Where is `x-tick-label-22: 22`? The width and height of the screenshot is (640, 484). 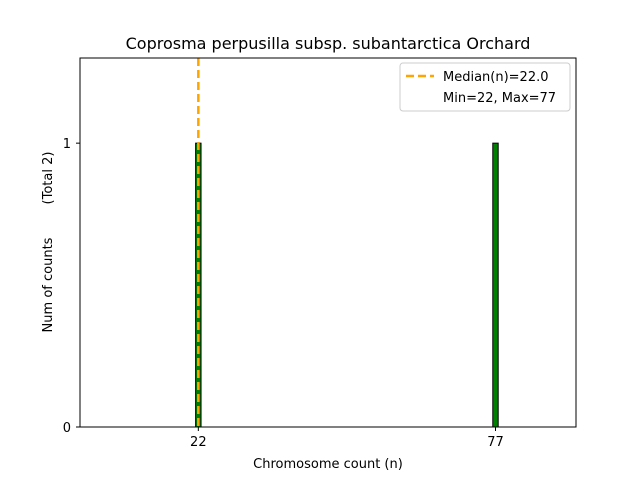
x-tick-label-22: 22 is located at coordinates (198, 442).